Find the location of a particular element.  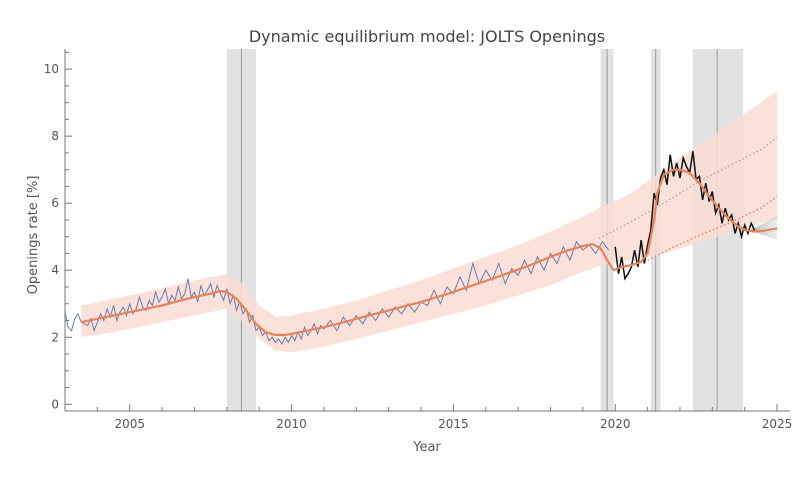

y-tick-label-4: 4 is located at coordinates (55, 270).